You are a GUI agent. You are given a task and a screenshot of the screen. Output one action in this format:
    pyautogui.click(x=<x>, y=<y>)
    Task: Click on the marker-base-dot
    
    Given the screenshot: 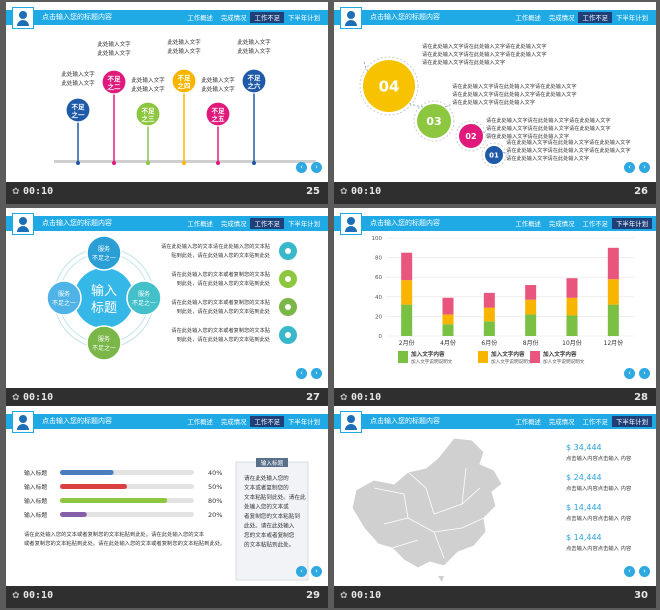 What is the action you would take?
    pyautogui.click(x=148, y=163)
    